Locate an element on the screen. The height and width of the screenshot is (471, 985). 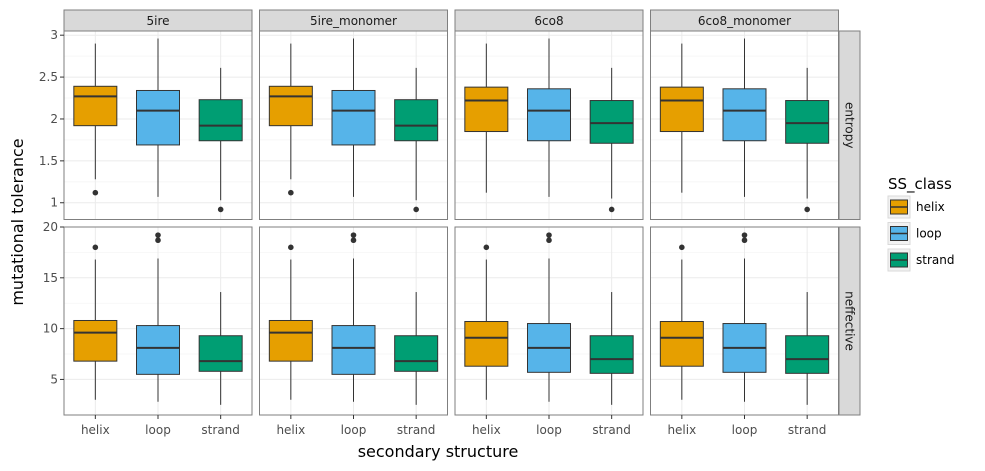
column-strip-label: 5ire_monomer is located at coordinates (353, 21).